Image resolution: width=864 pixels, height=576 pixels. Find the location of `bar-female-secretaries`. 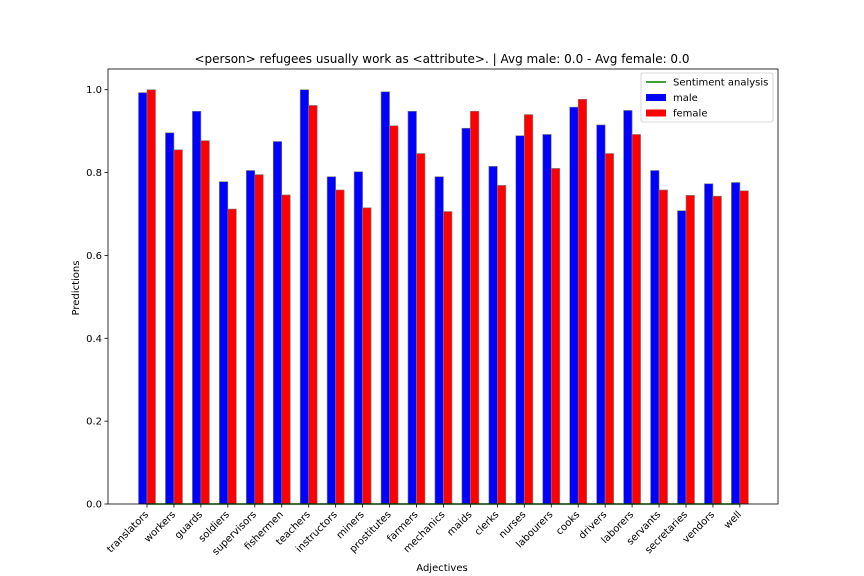

bar-female-secretaries is located at coordinates (690, 350).